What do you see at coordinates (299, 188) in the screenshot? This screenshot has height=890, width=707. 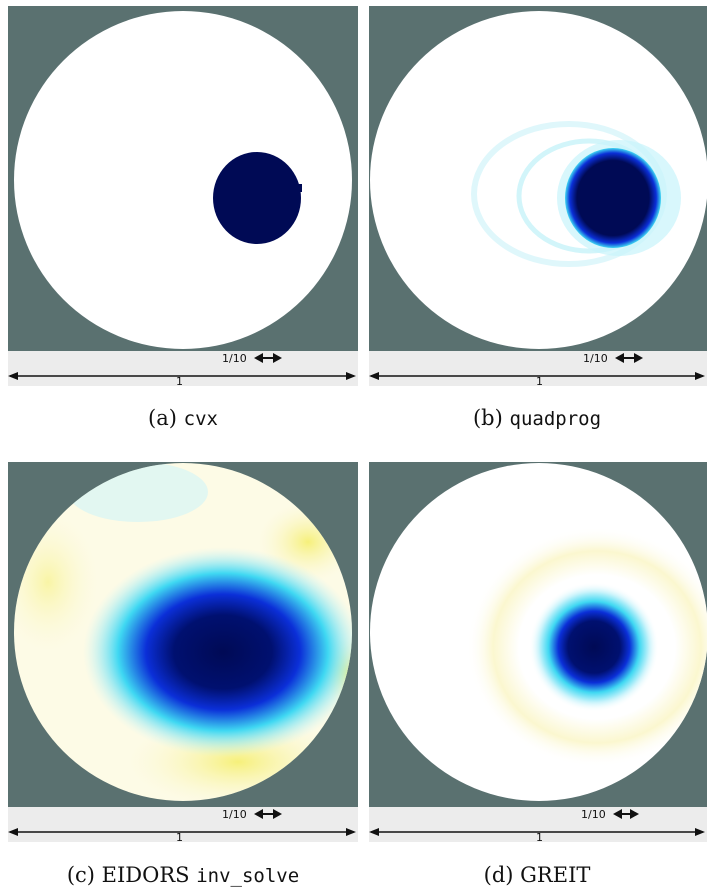 I see `inclusion-pixel` at bounding box center [299, 188].